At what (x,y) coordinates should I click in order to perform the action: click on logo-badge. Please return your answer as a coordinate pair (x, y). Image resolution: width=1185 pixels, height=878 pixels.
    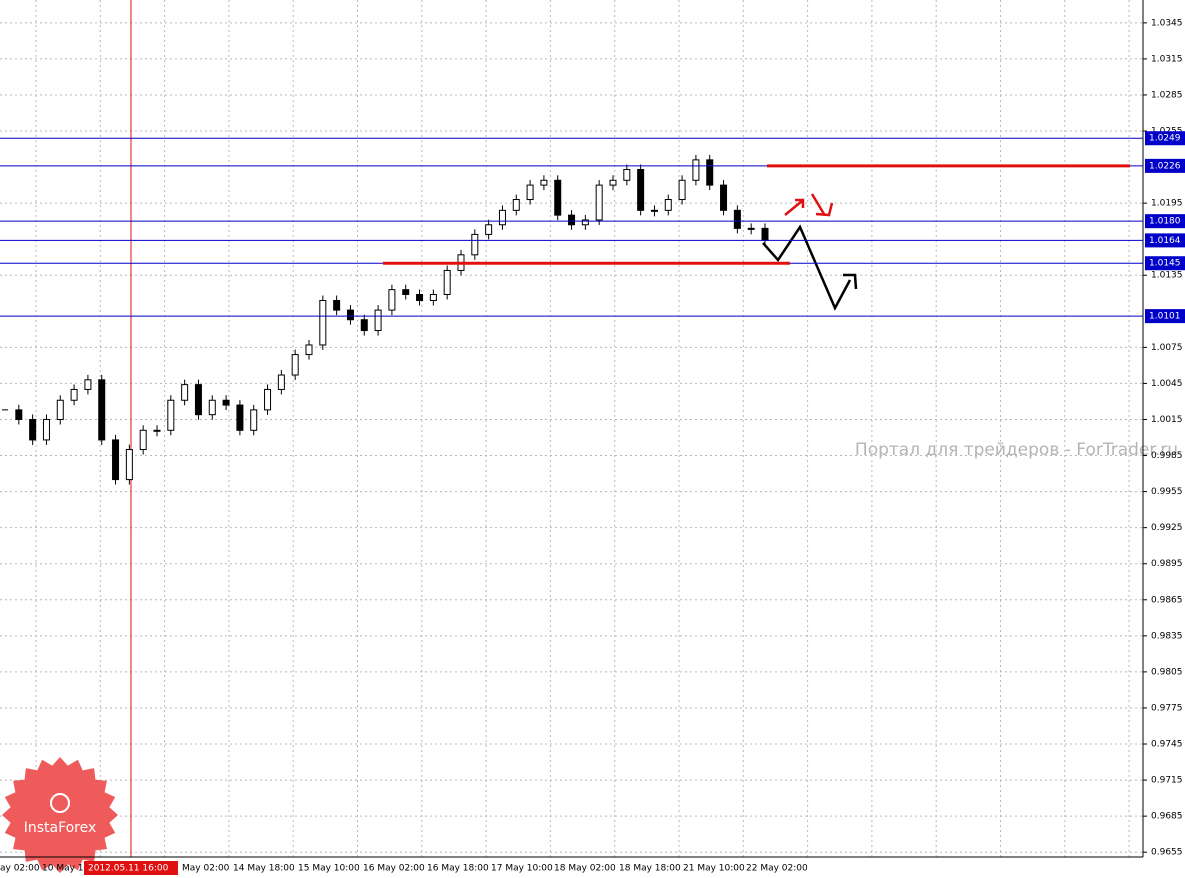
    Looking at the image, I should click on (60, 815).